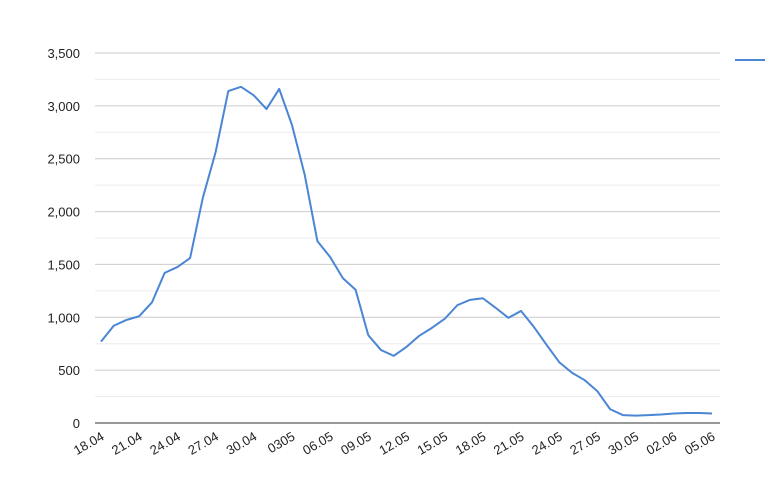 The width and height of the screenshot is (771, 493). Describe the element at coordinates (165, 443) in the screenshot. I see `x-tick-label: 24.04` at that location.